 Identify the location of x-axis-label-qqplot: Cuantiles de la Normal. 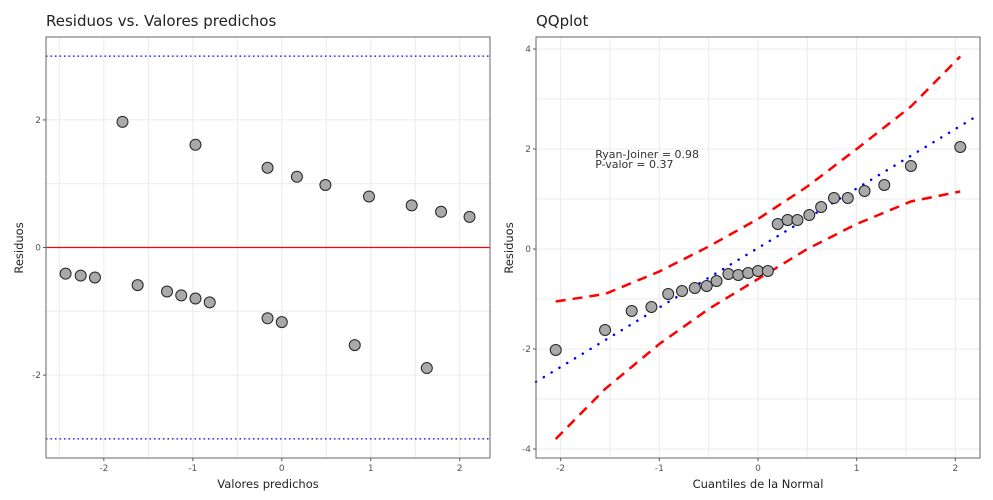
(758, 484).